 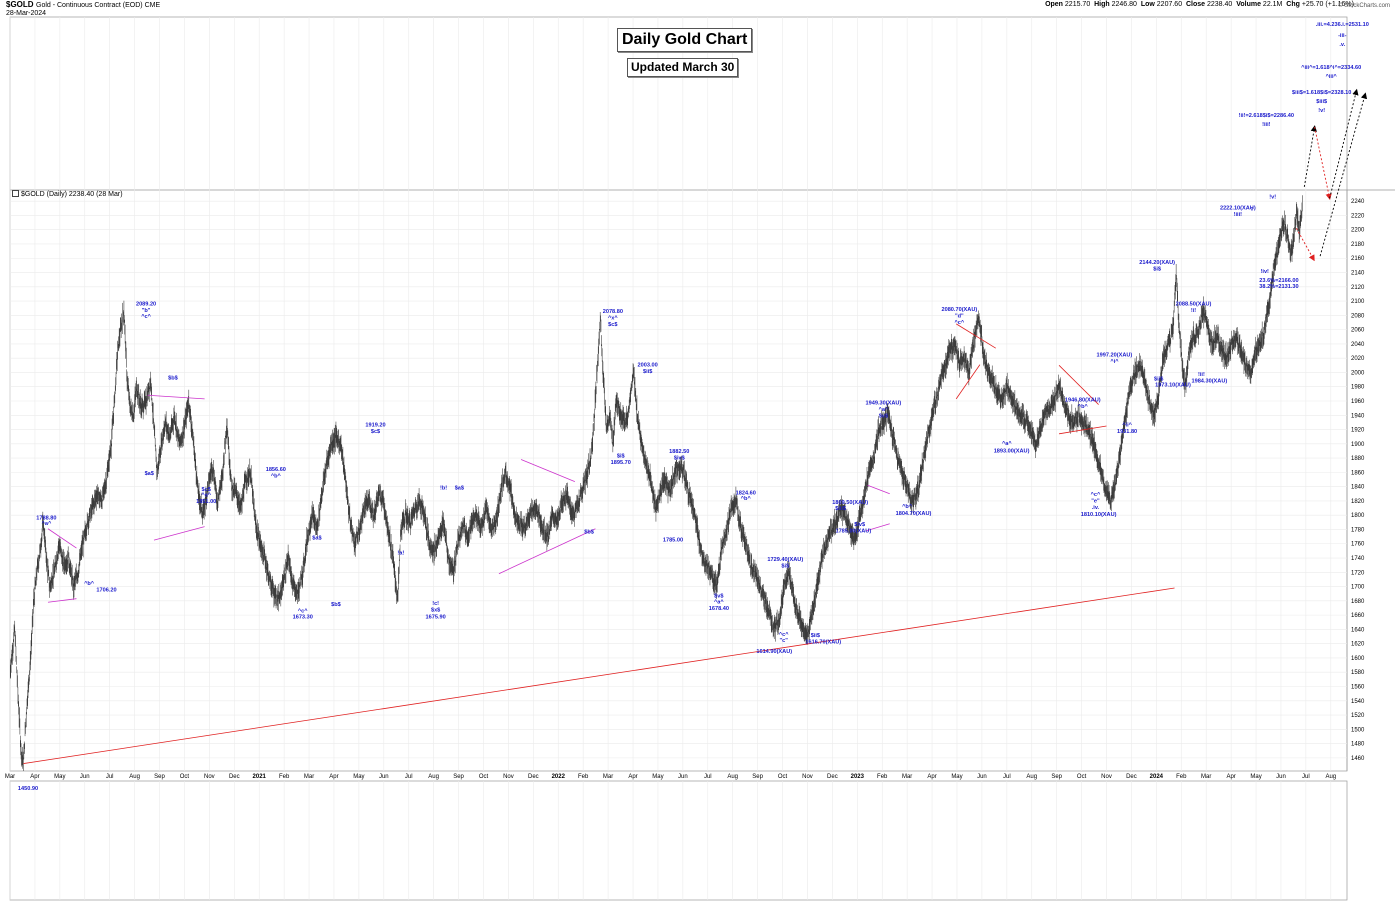 What do you see at coordinates (648, 366) in the screenshot?
I see `wave-label: 2003.00` at bounding box center [648, 366].